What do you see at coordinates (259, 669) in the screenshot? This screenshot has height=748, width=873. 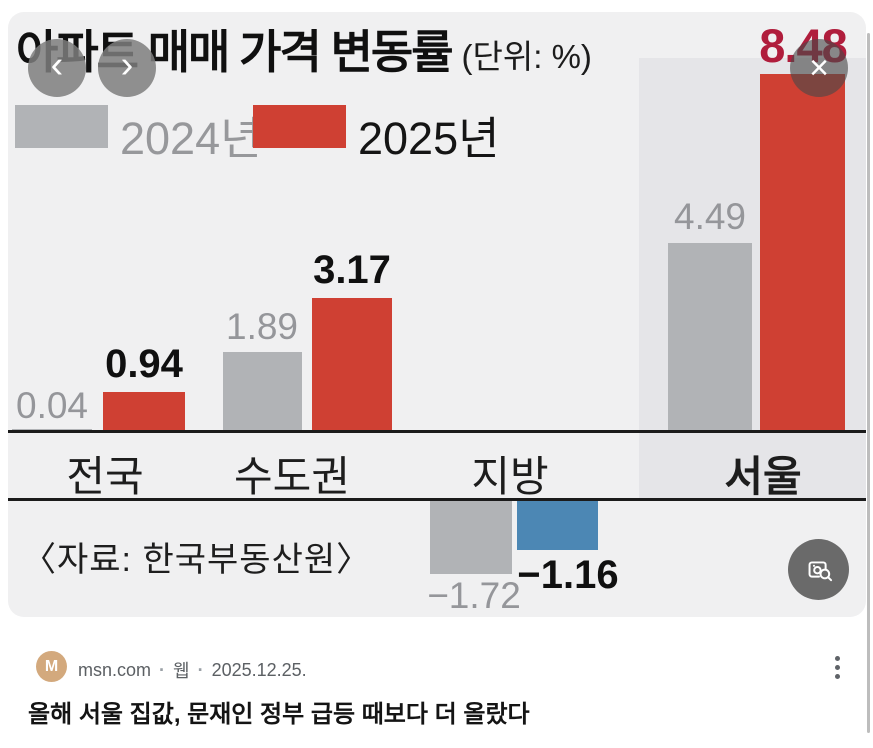 I see `result-date: 2025.12.25.` at bounding box center [259, 669].